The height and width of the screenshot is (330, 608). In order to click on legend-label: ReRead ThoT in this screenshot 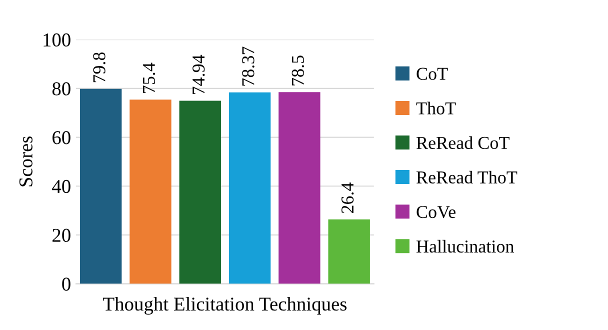, I will do `click(467, 177)`.